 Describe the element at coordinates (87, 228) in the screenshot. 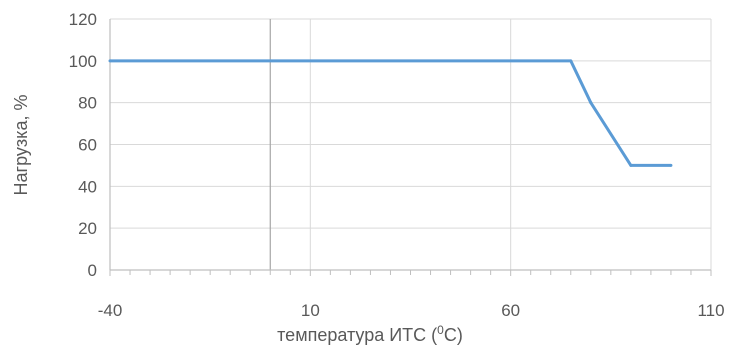

I see `y-tick-label-20: 20` at that location.